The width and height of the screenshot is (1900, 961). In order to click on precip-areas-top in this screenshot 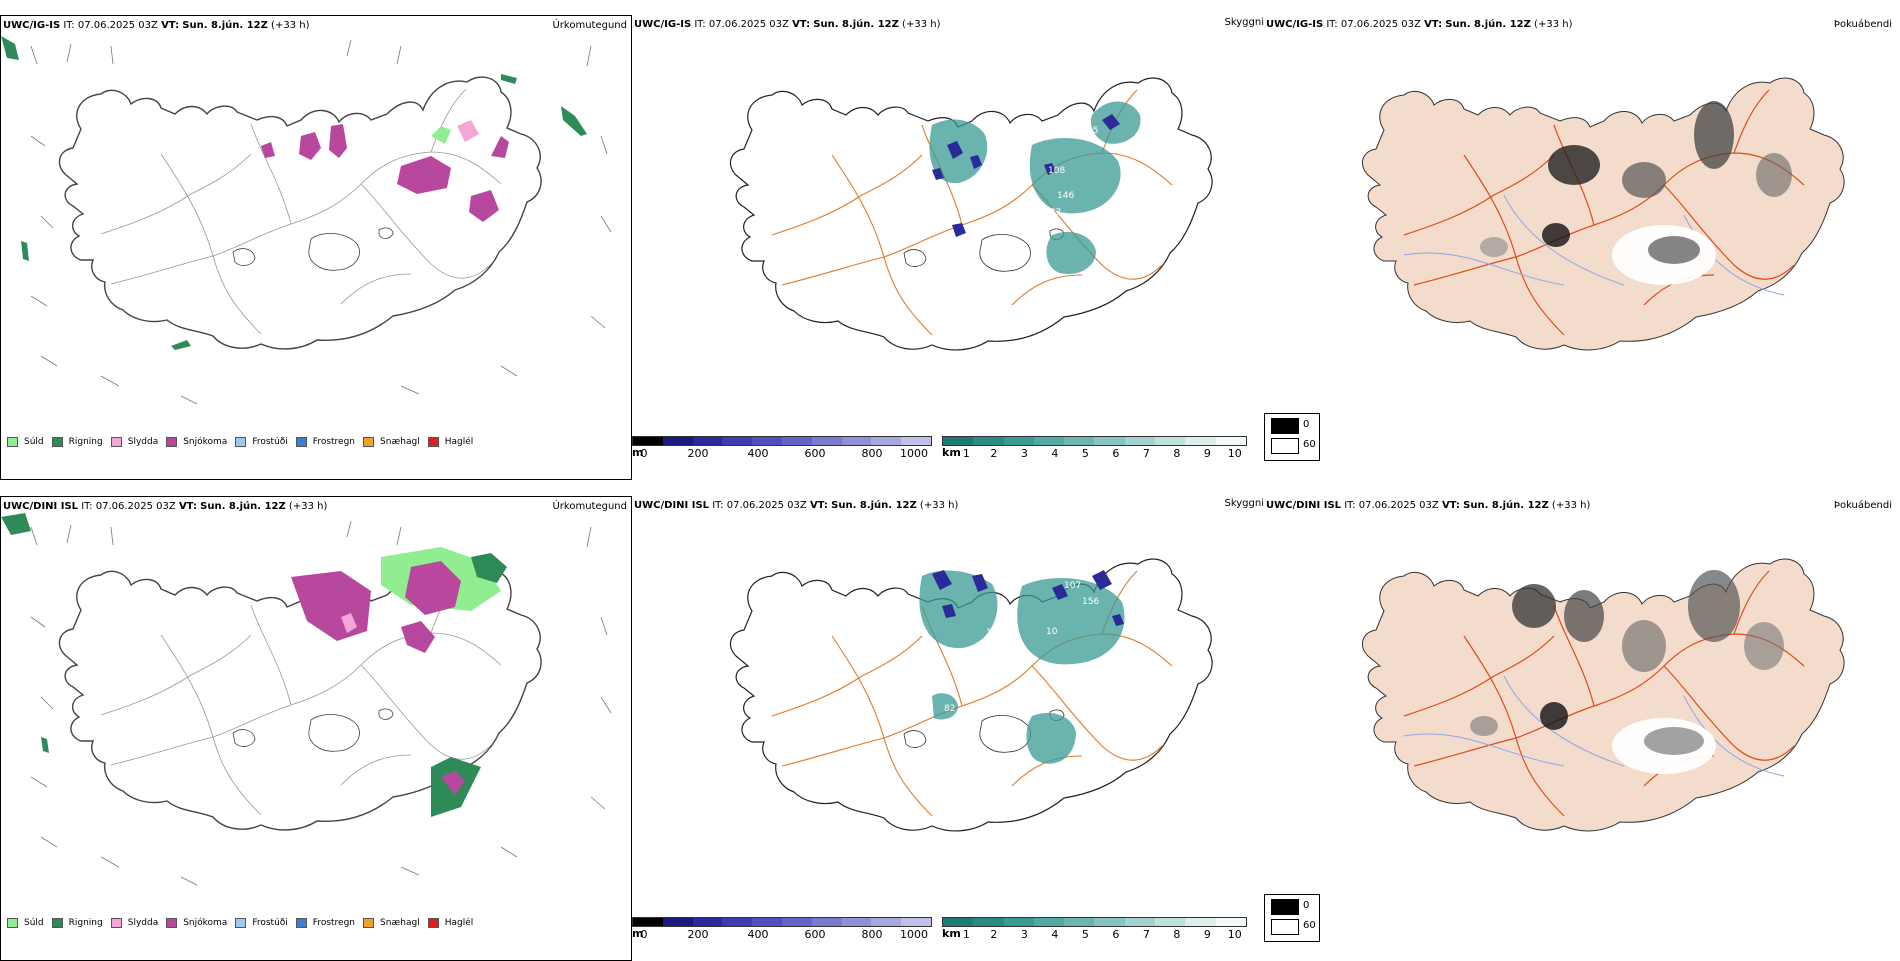, I will do `click(294, 193)`.